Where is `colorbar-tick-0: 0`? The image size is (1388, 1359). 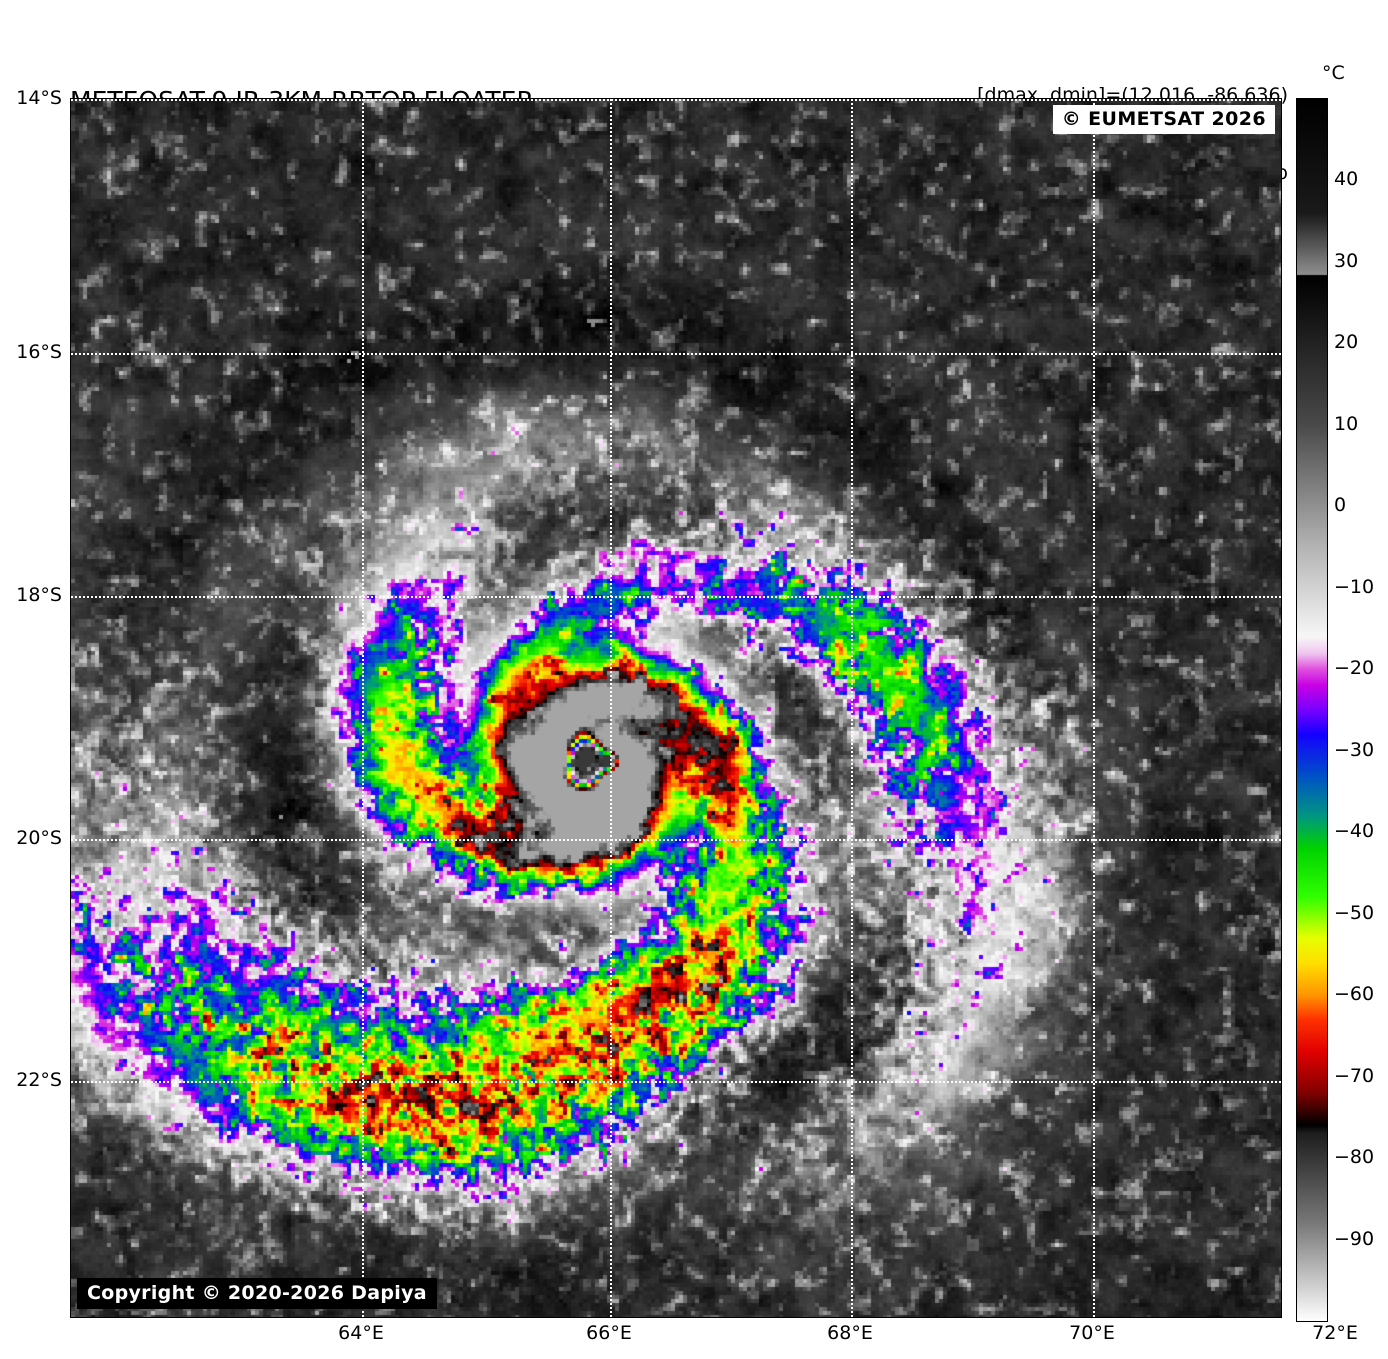 colorbar-tick-0: 0 is located at coordinates (1340, 505).